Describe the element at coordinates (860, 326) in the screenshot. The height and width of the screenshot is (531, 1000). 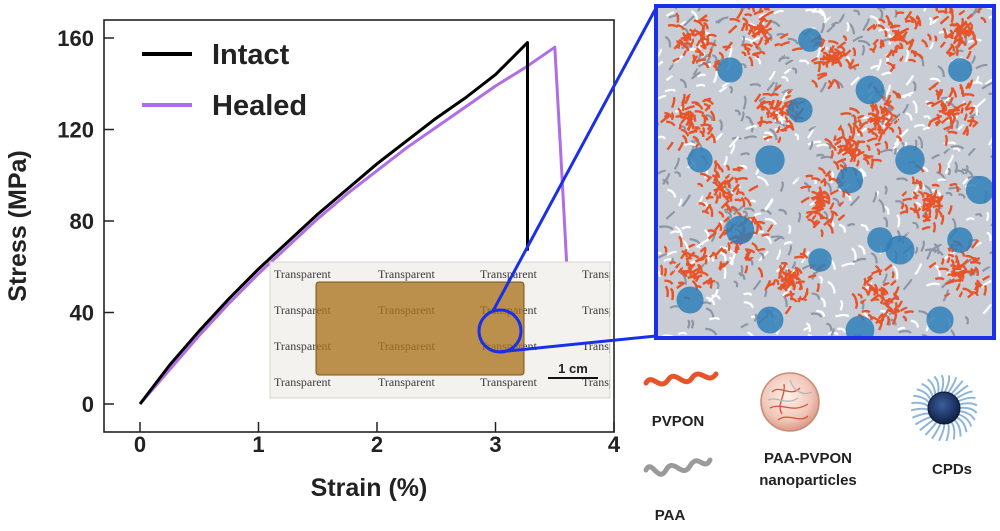
I see `cpd-particle` at that location.